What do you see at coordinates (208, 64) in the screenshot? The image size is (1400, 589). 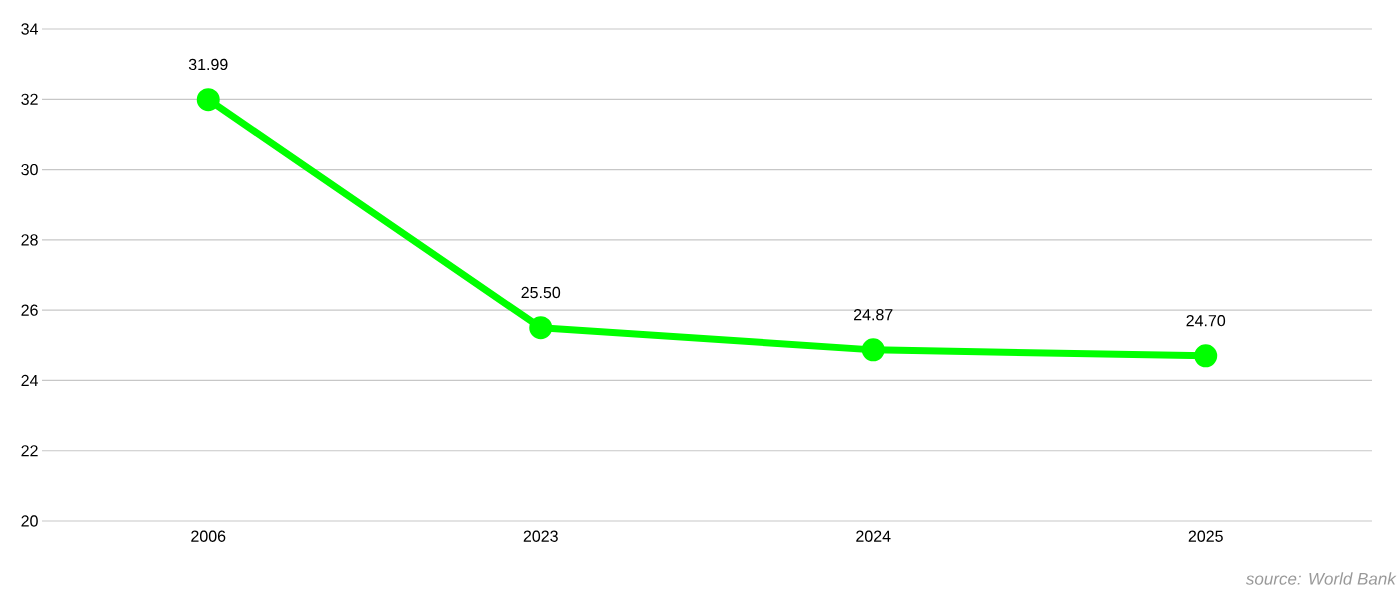 I see `data-label: 31.99` at bounding box center [208, 64].